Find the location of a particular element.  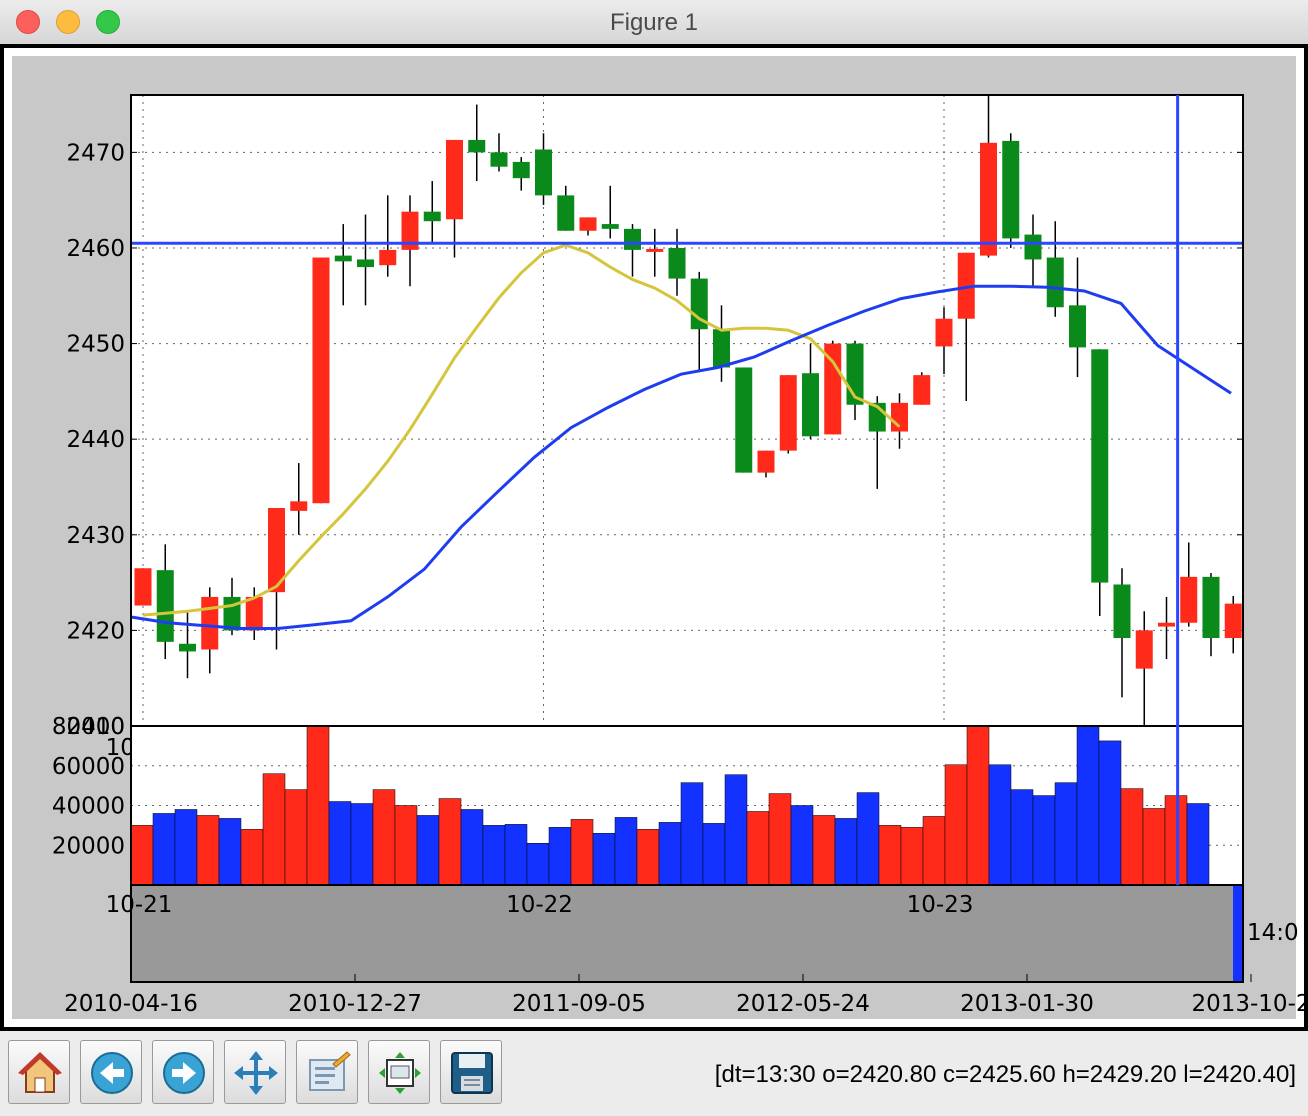

pan-arrows-icon is located at coordinates (256, 1073).